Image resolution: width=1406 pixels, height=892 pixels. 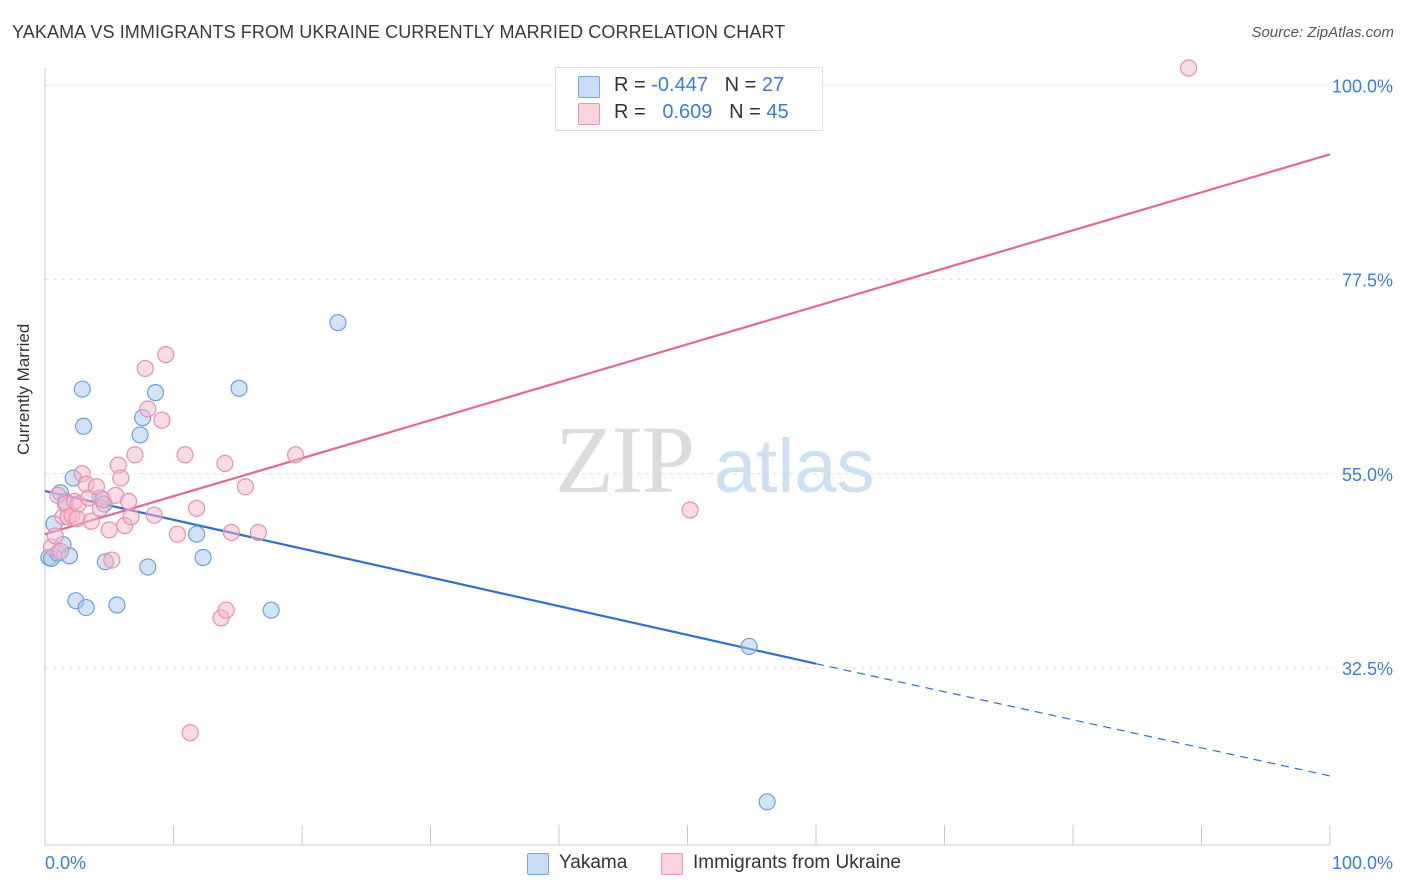 What do you see at coordinates (624, 459) in the screenshot?
I see `watermark-zip: ZIP` at bounding box center [624, 459].